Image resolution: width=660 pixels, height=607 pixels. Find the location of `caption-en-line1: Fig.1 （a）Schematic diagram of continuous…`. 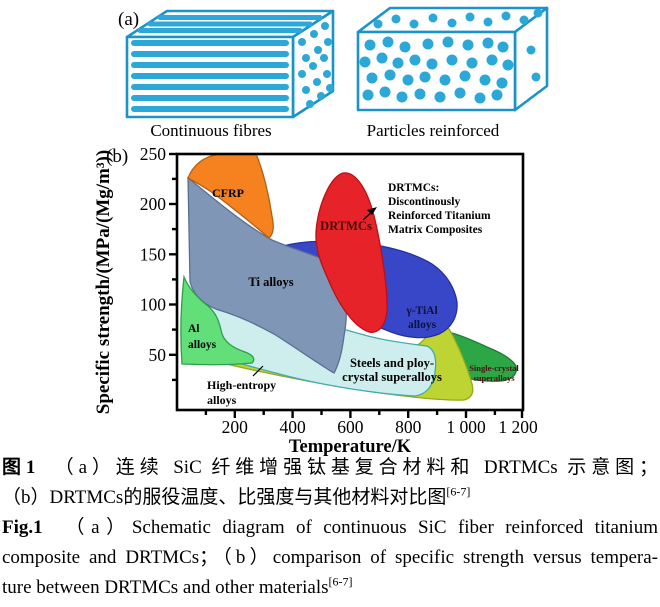

caption-en-line1: Fig.1 （a）Schematic diagram of continuous… is located at coordinates (330, 528).